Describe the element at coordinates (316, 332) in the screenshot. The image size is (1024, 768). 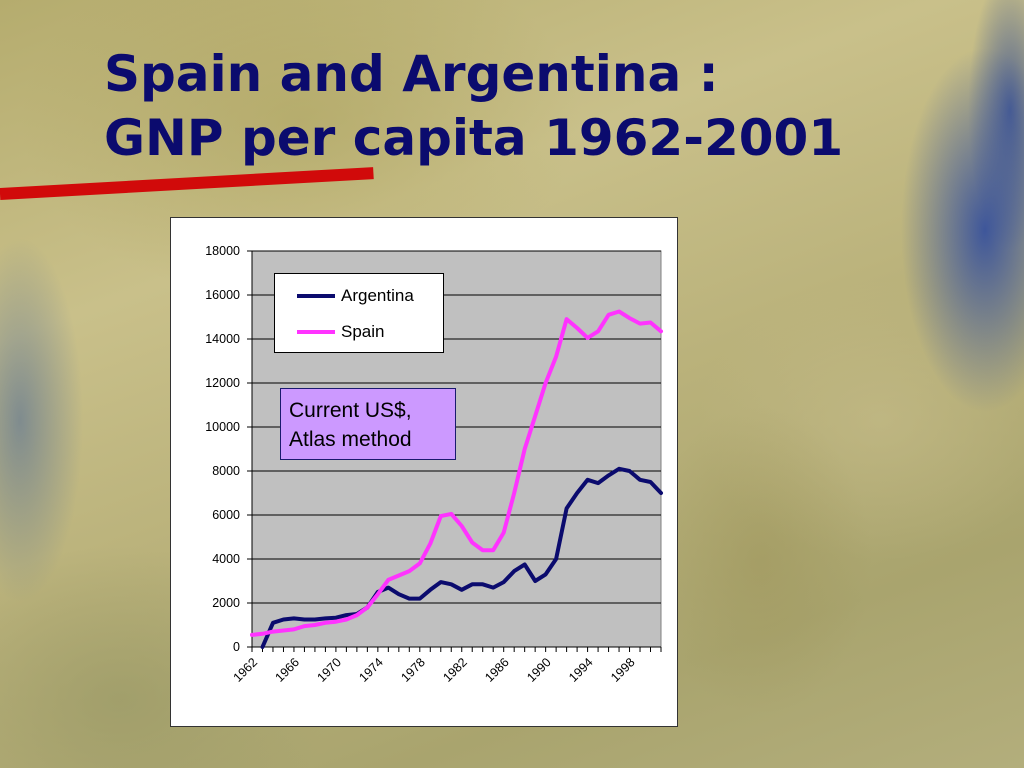
I see `legend-swatch-spain` at that location.